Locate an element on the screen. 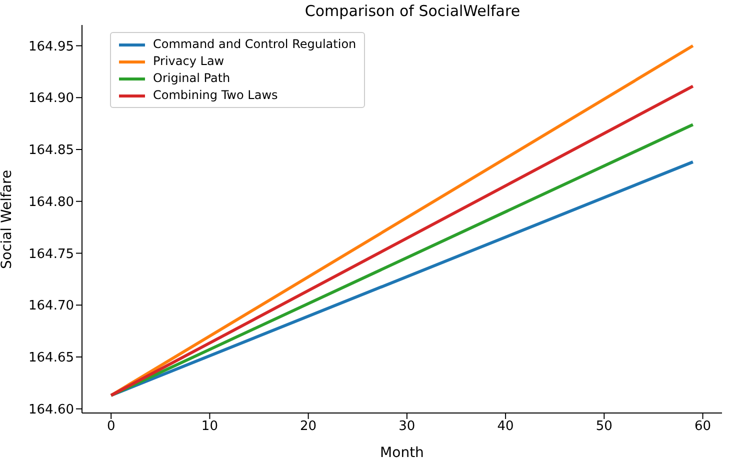  y-tick-label: 164.95 is located at coordinates (51, 46).